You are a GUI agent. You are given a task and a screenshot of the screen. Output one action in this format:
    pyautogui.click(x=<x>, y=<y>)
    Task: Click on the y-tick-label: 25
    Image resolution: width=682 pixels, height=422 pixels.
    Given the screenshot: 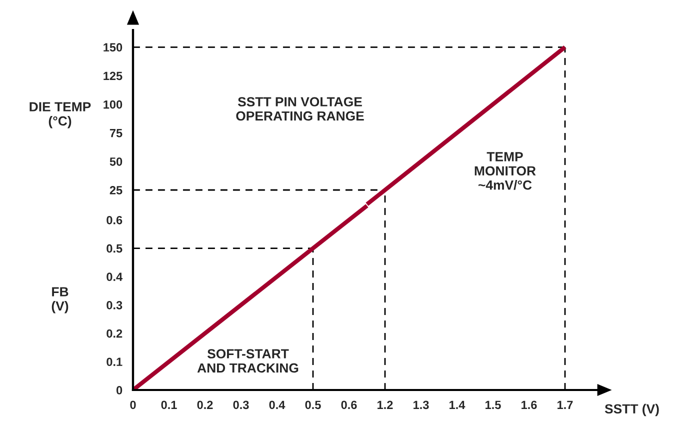 What is the action you would take?
    pyautogui.click(x=116, y=190)
    